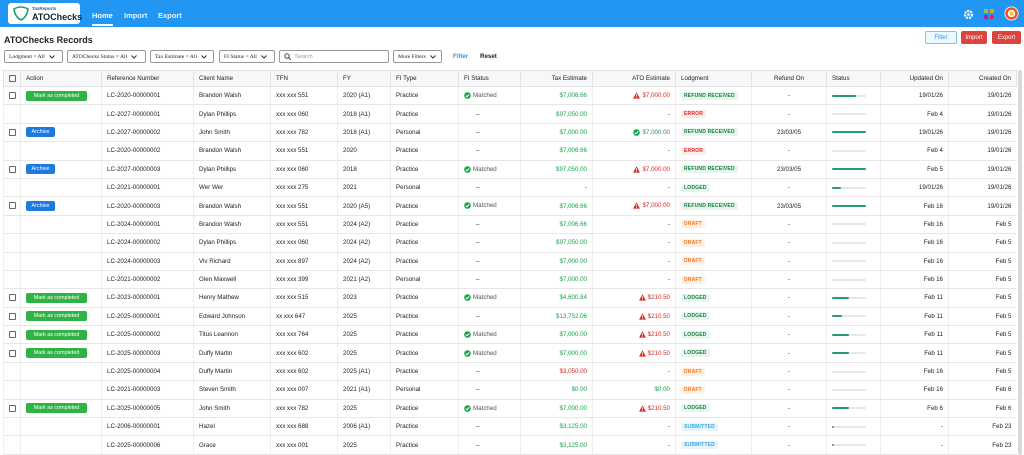 The width and height of the screenshot is (1024, 455). I want to click on nav-link: Export, so click(170, 15).